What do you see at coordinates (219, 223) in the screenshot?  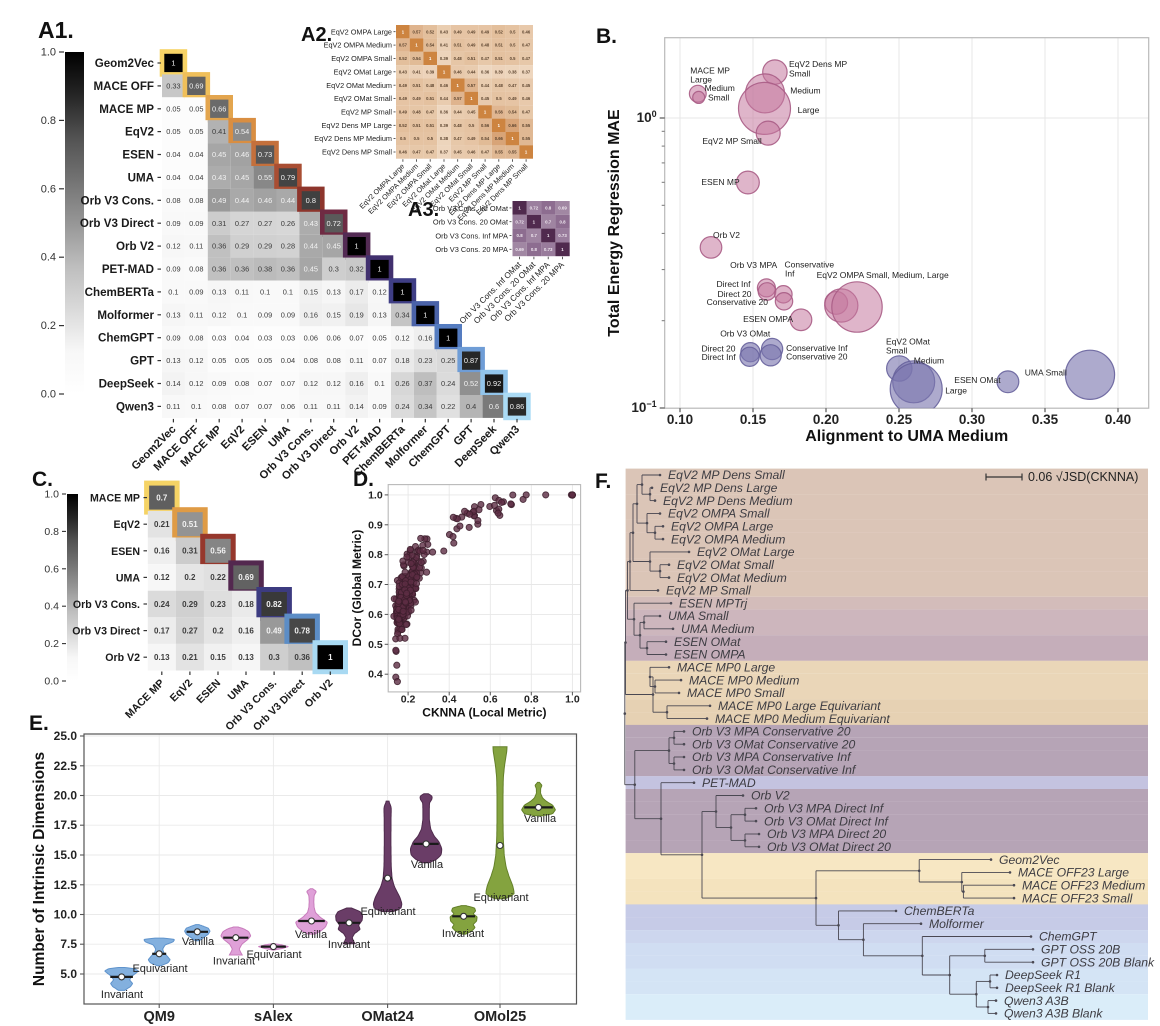 I see `svg-text: 0.31` at bounding box center [219, 223].